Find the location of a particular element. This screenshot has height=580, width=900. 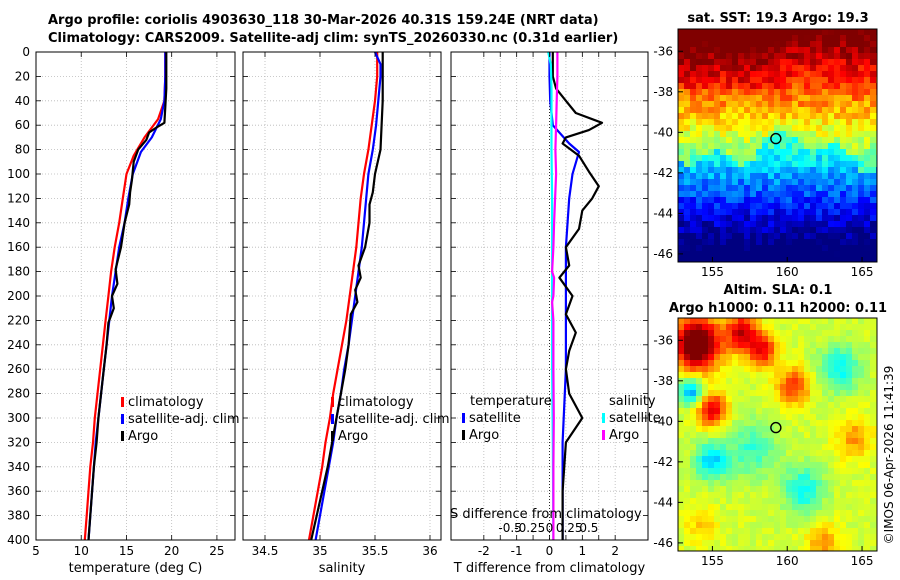

legend-swatch is located at coordinates (332, 419).